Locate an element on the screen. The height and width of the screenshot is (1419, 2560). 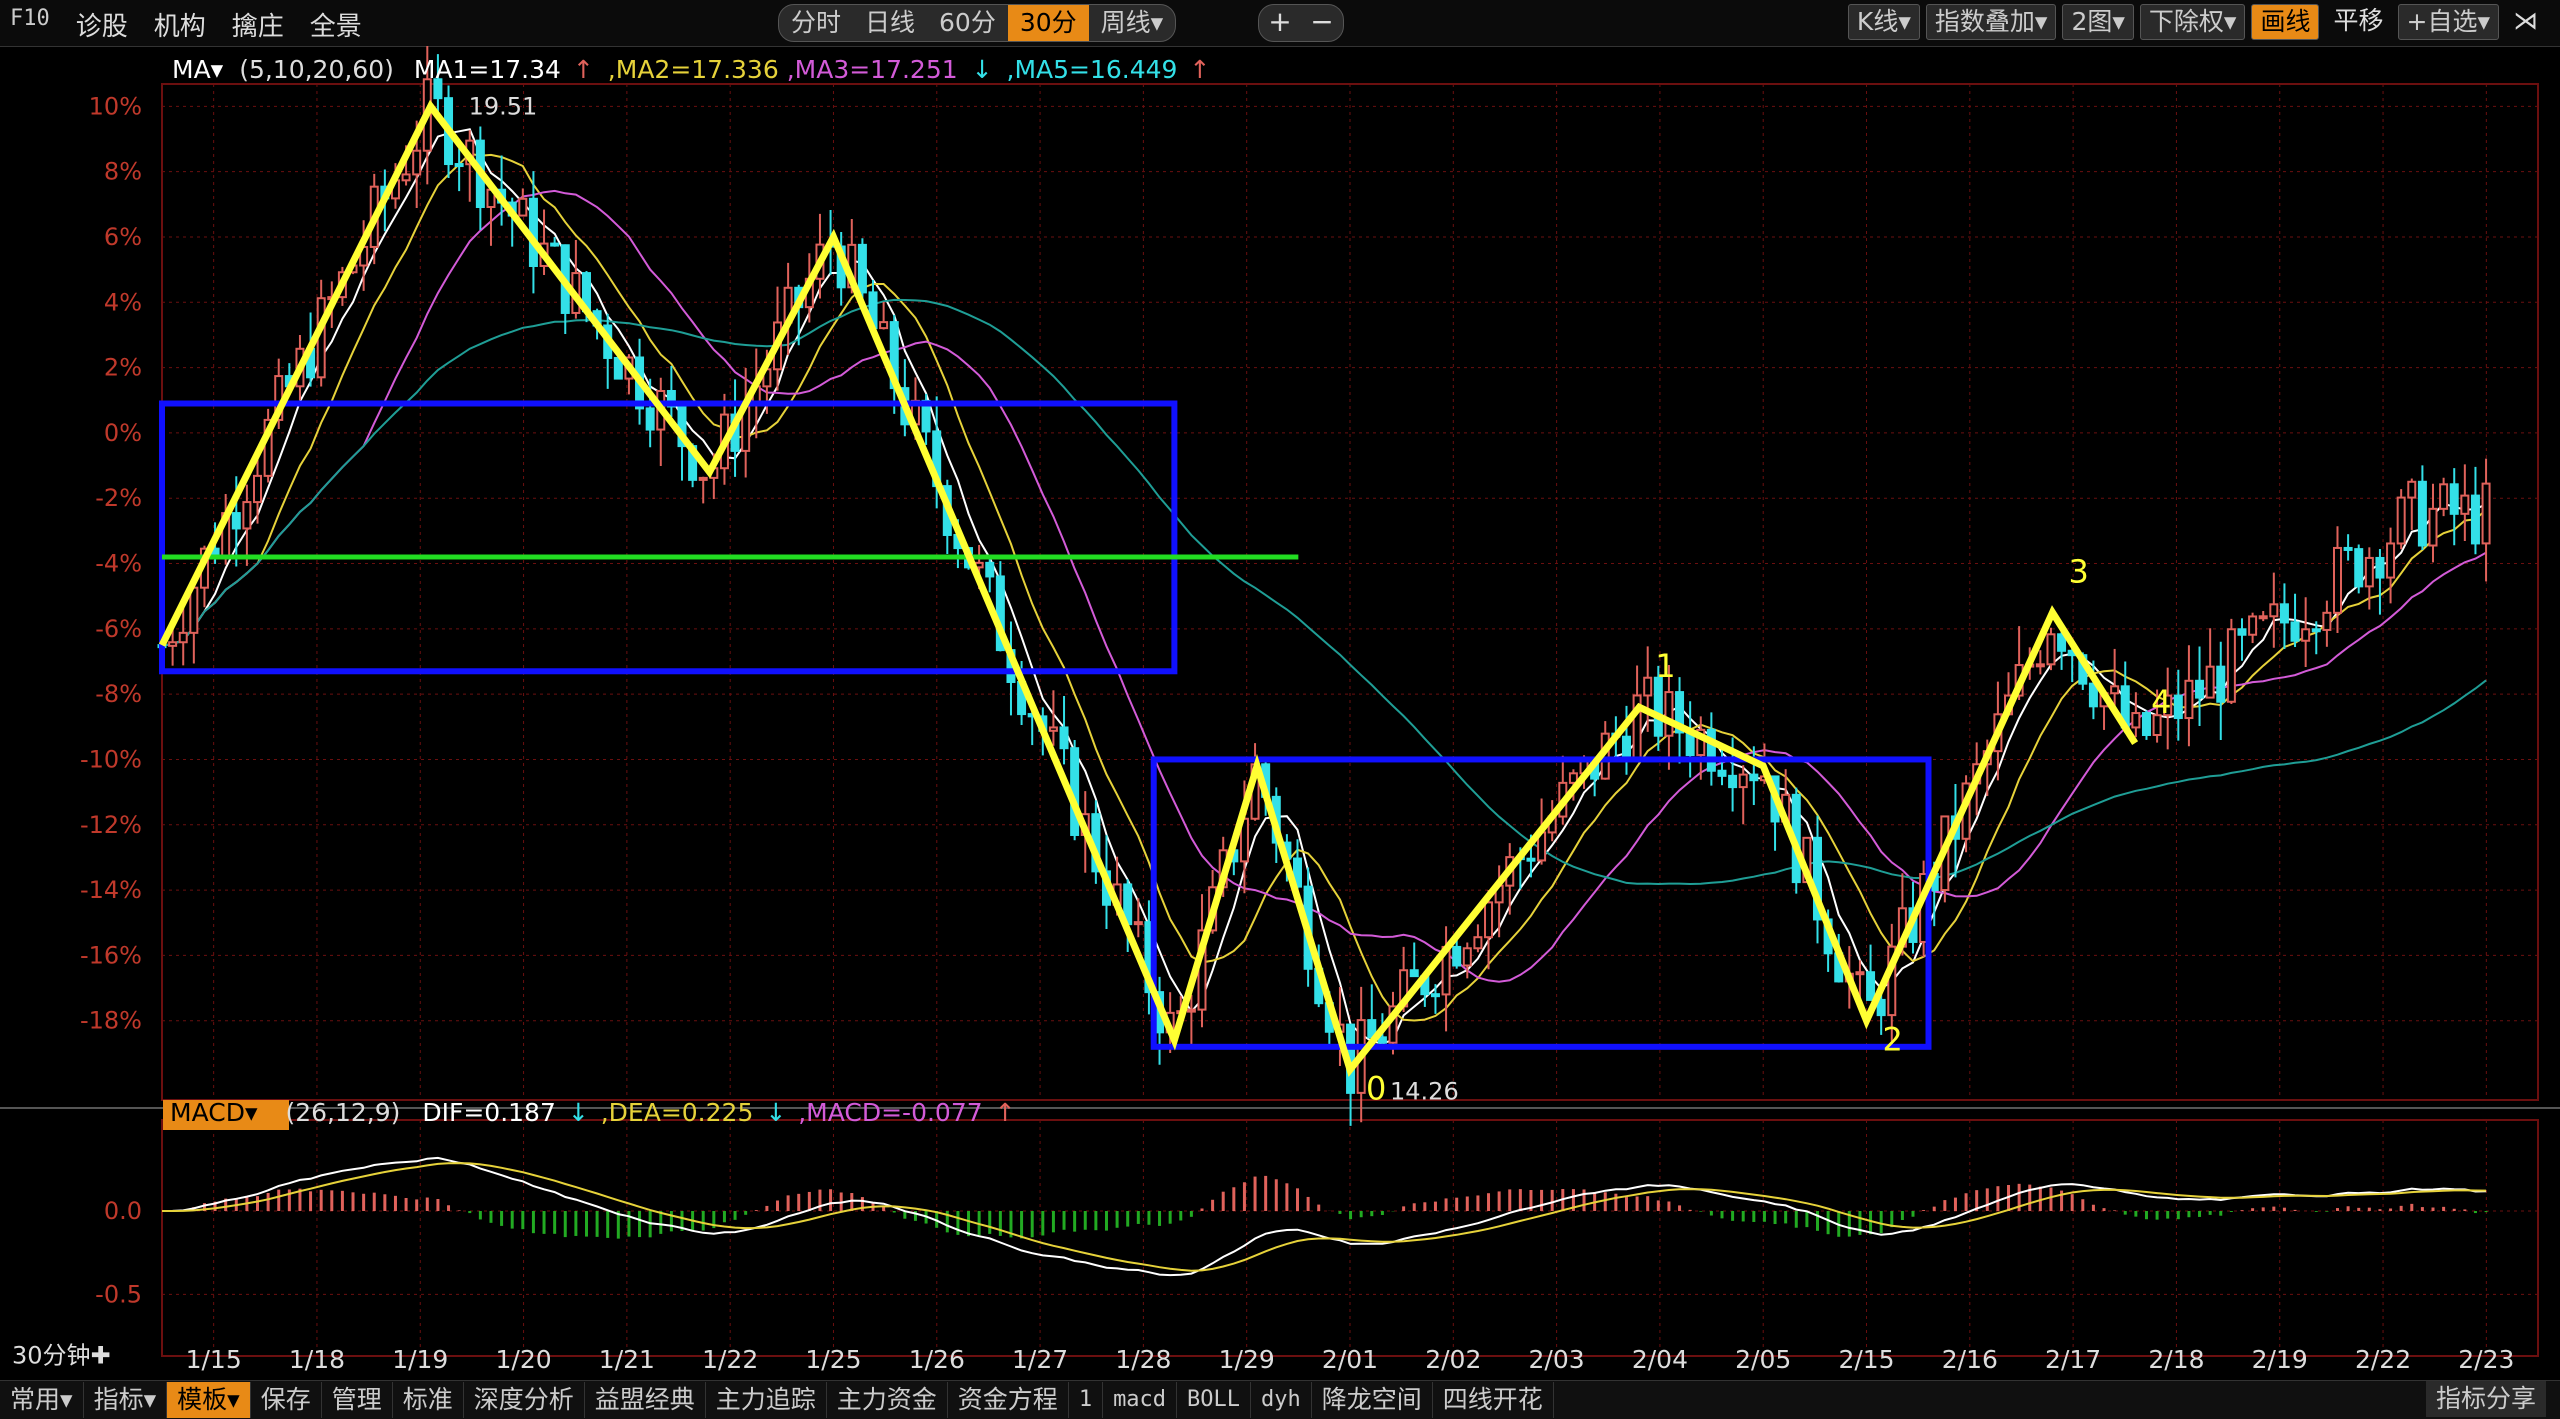
tab-dragon-space: 降龙空间 is located at coordinates (1372, 1400).